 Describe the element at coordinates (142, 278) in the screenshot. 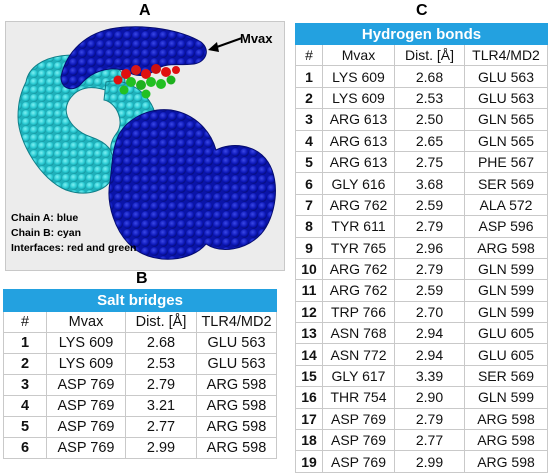

I see `panel-label-b: B` at that location.